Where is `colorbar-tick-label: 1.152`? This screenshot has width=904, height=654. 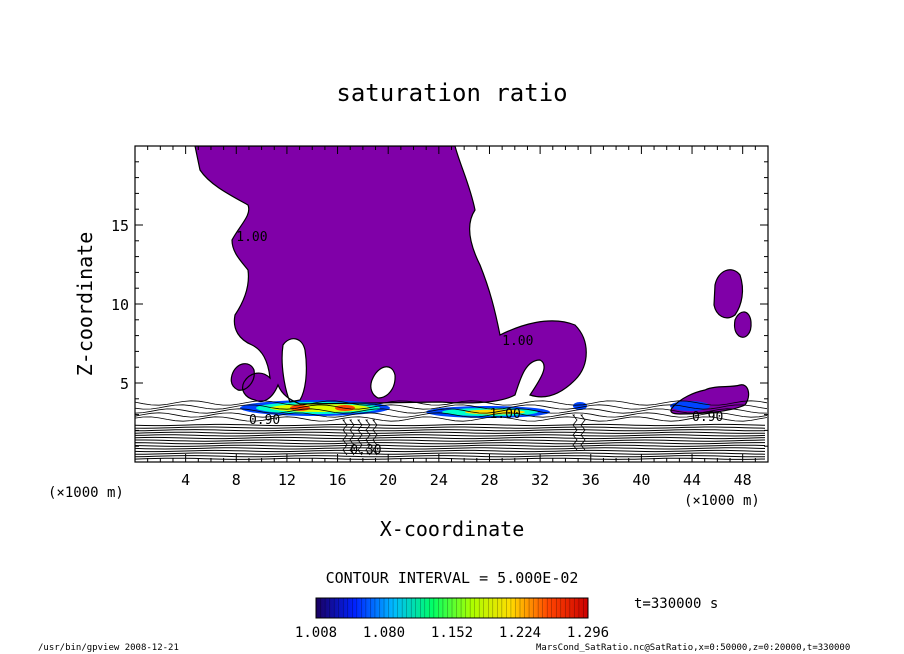
colorbar-tick-label: 1.152 is located at coordinates (452, 633).